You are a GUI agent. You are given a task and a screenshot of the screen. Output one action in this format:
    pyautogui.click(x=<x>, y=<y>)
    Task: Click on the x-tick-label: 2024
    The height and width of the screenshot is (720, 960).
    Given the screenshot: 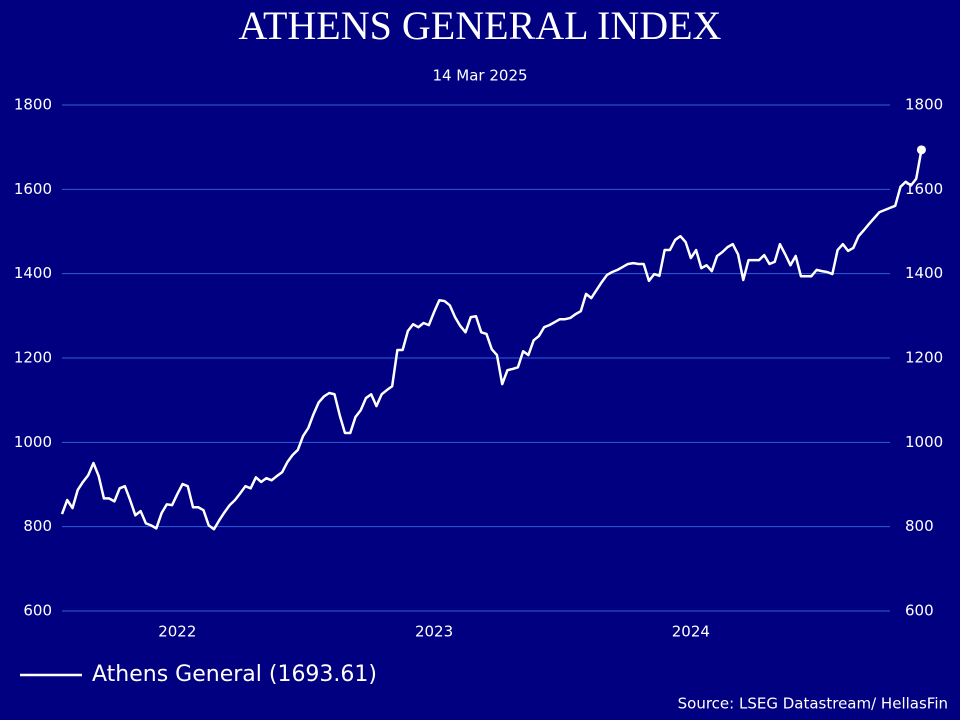 What is the action you would take?
    pyautogui.click(x=691, y=632)
    